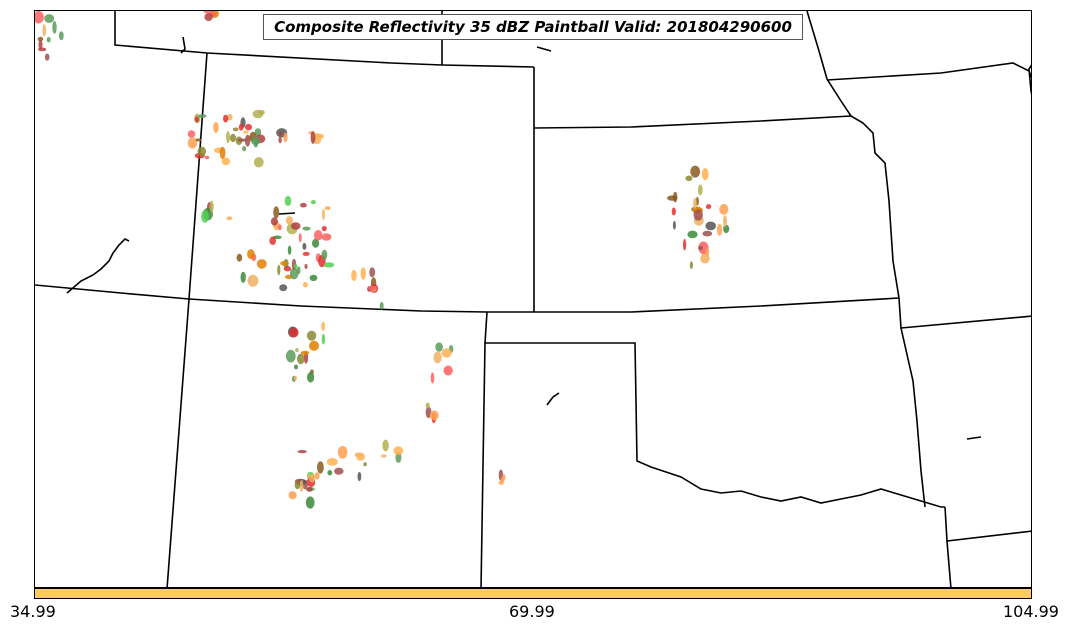  Describe the element at coordinates (1031, 611) in the screenshot. I see `colorbar-tick-max: 104.99` at that location.